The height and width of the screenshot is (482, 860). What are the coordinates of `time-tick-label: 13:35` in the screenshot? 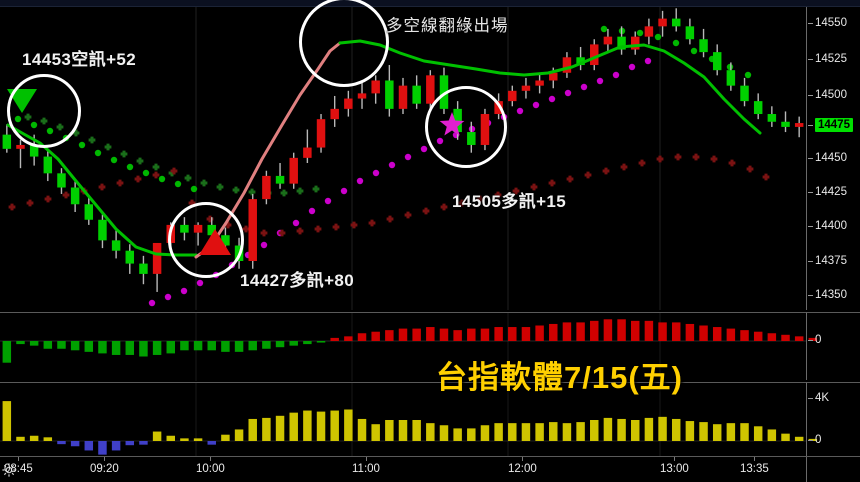 It's located at (754, 469).